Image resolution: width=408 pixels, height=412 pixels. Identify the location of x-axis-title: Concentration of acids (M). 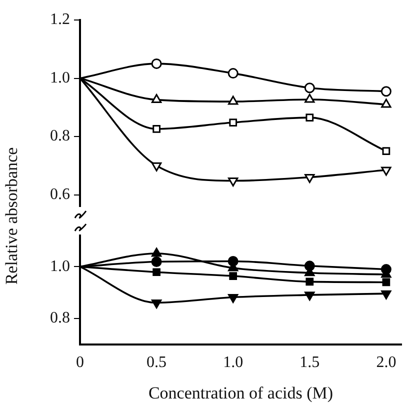
(241, 392).